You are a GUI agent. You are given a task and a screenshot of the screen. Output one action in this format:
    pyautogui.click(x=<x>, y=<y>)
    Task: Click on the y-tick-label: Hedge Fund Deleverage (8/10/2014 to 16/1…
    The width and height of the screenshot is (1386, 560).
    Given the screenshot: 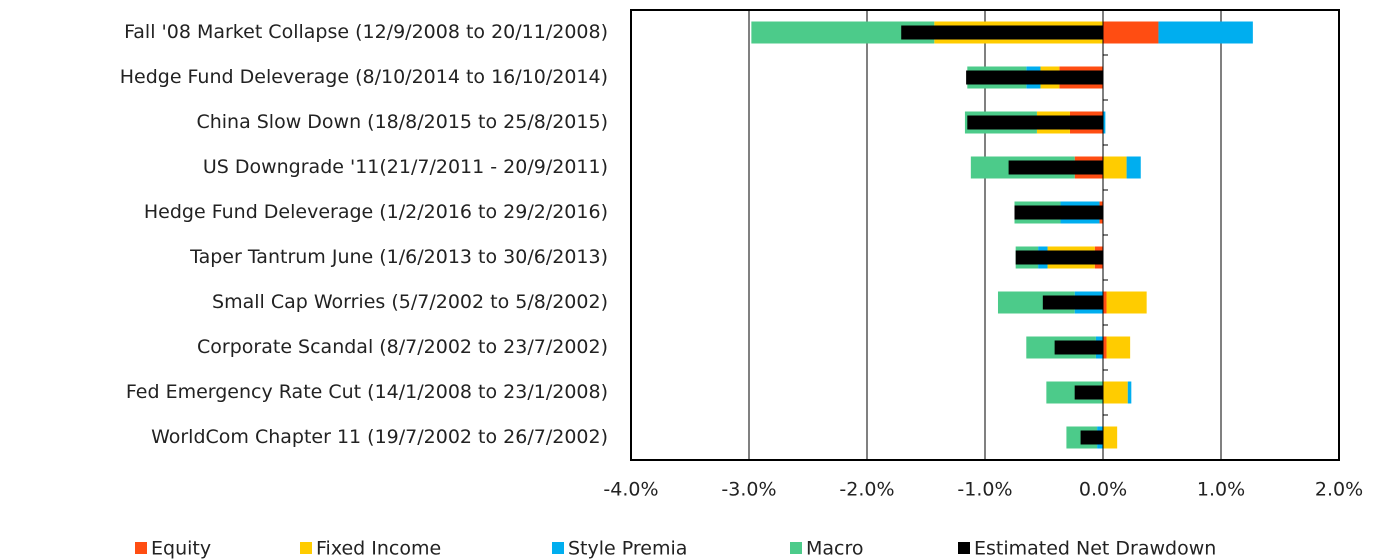 What is the action you would take?
    pyautogui.click(x=364, y=77)
    